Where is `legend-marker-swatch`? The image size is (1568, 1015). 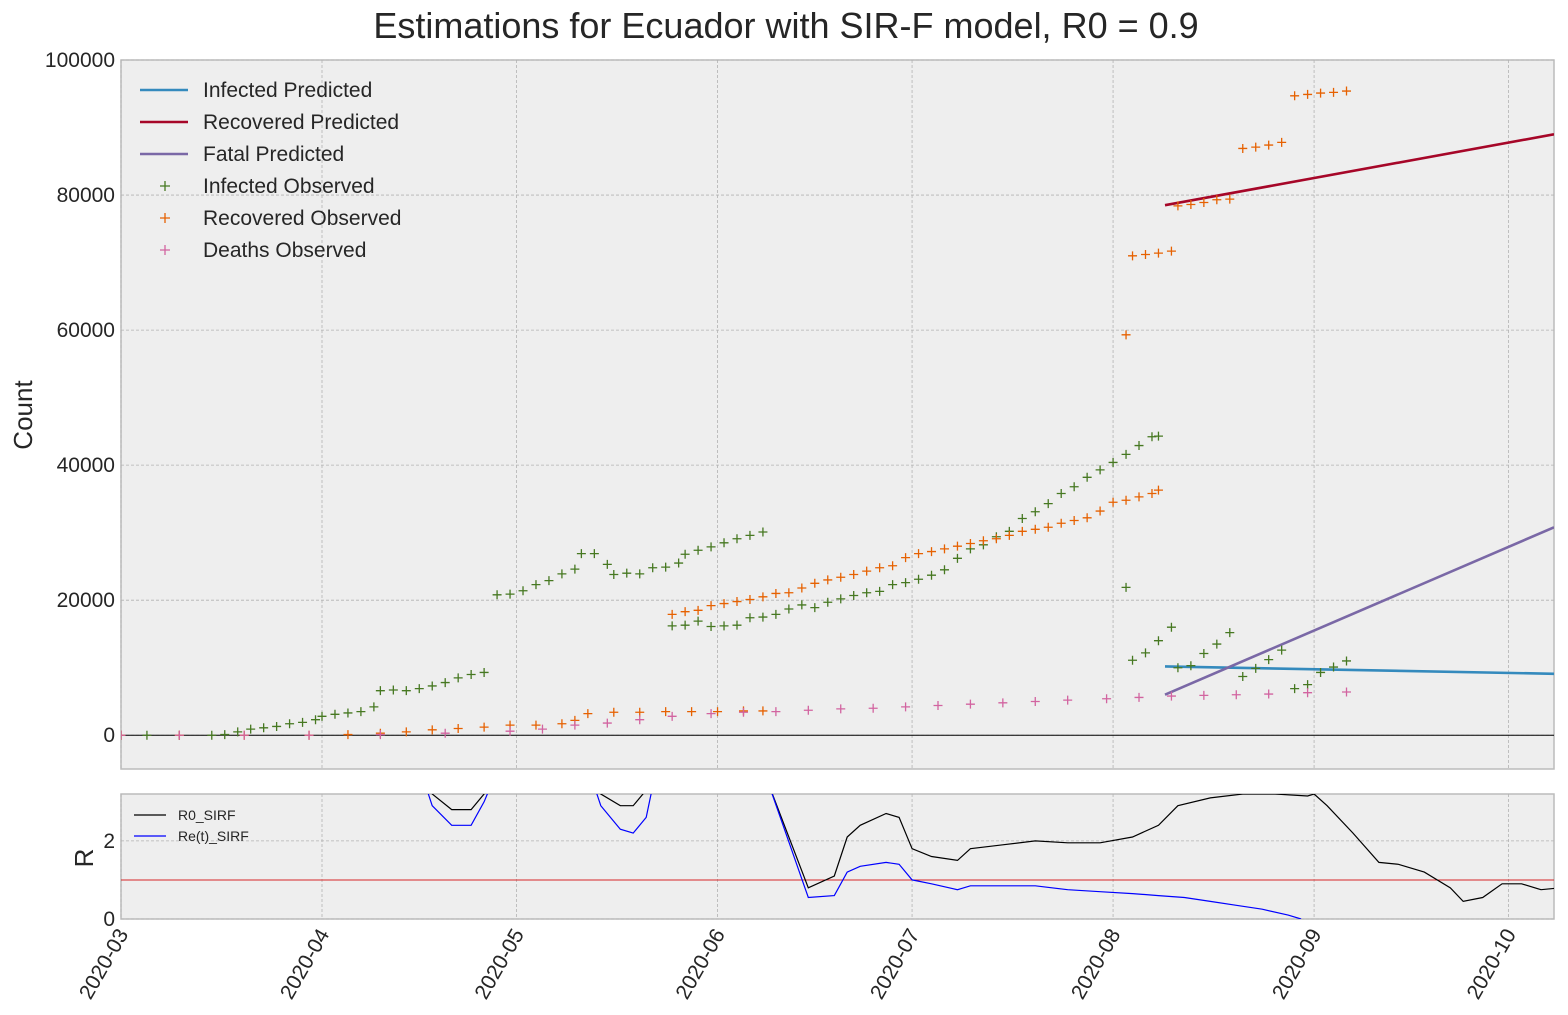
legend-marker-swatch is located at coordinates (165, 218).